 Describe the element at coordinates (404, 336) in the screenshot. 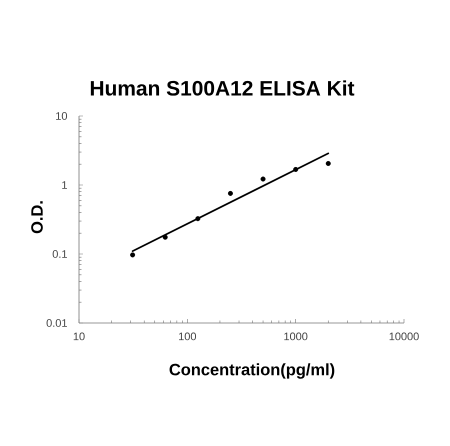

I see `x-tick-label: 10000` at that location.